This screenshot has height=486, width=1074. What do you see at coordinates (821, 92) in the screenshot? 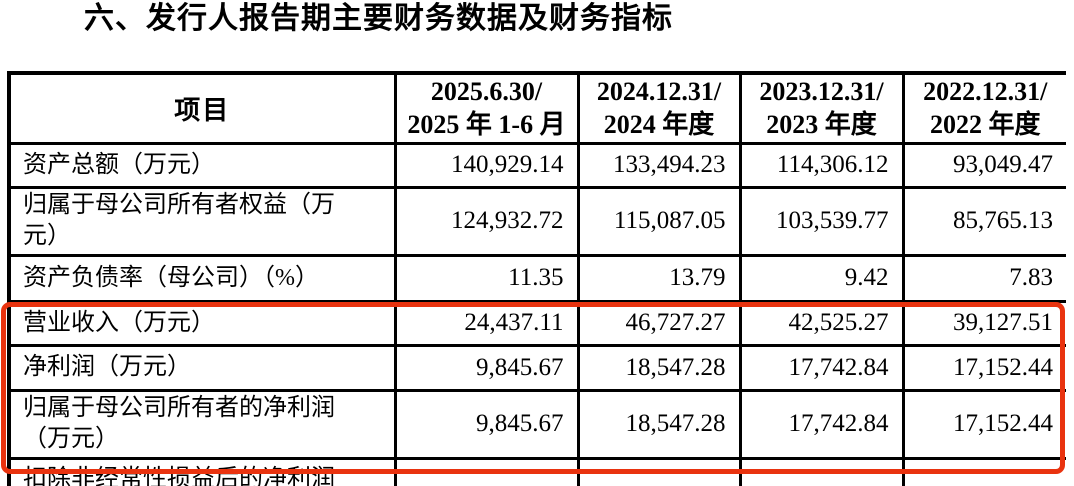
I see `period-date: 2023.12.31/` at bounding box center [821, 92].